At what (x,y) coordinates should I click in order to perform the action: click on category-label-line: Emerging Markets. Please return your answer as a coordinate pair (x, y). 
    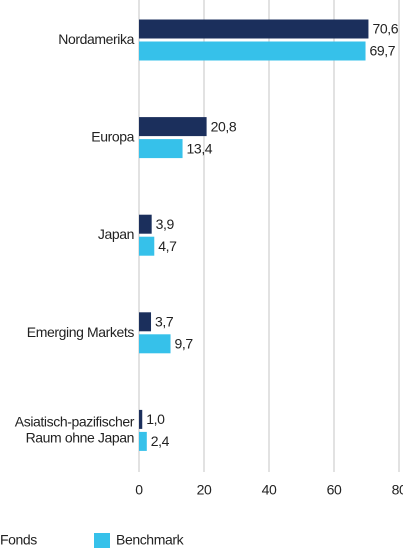
    Looking at the image, I should click on (81, 332).